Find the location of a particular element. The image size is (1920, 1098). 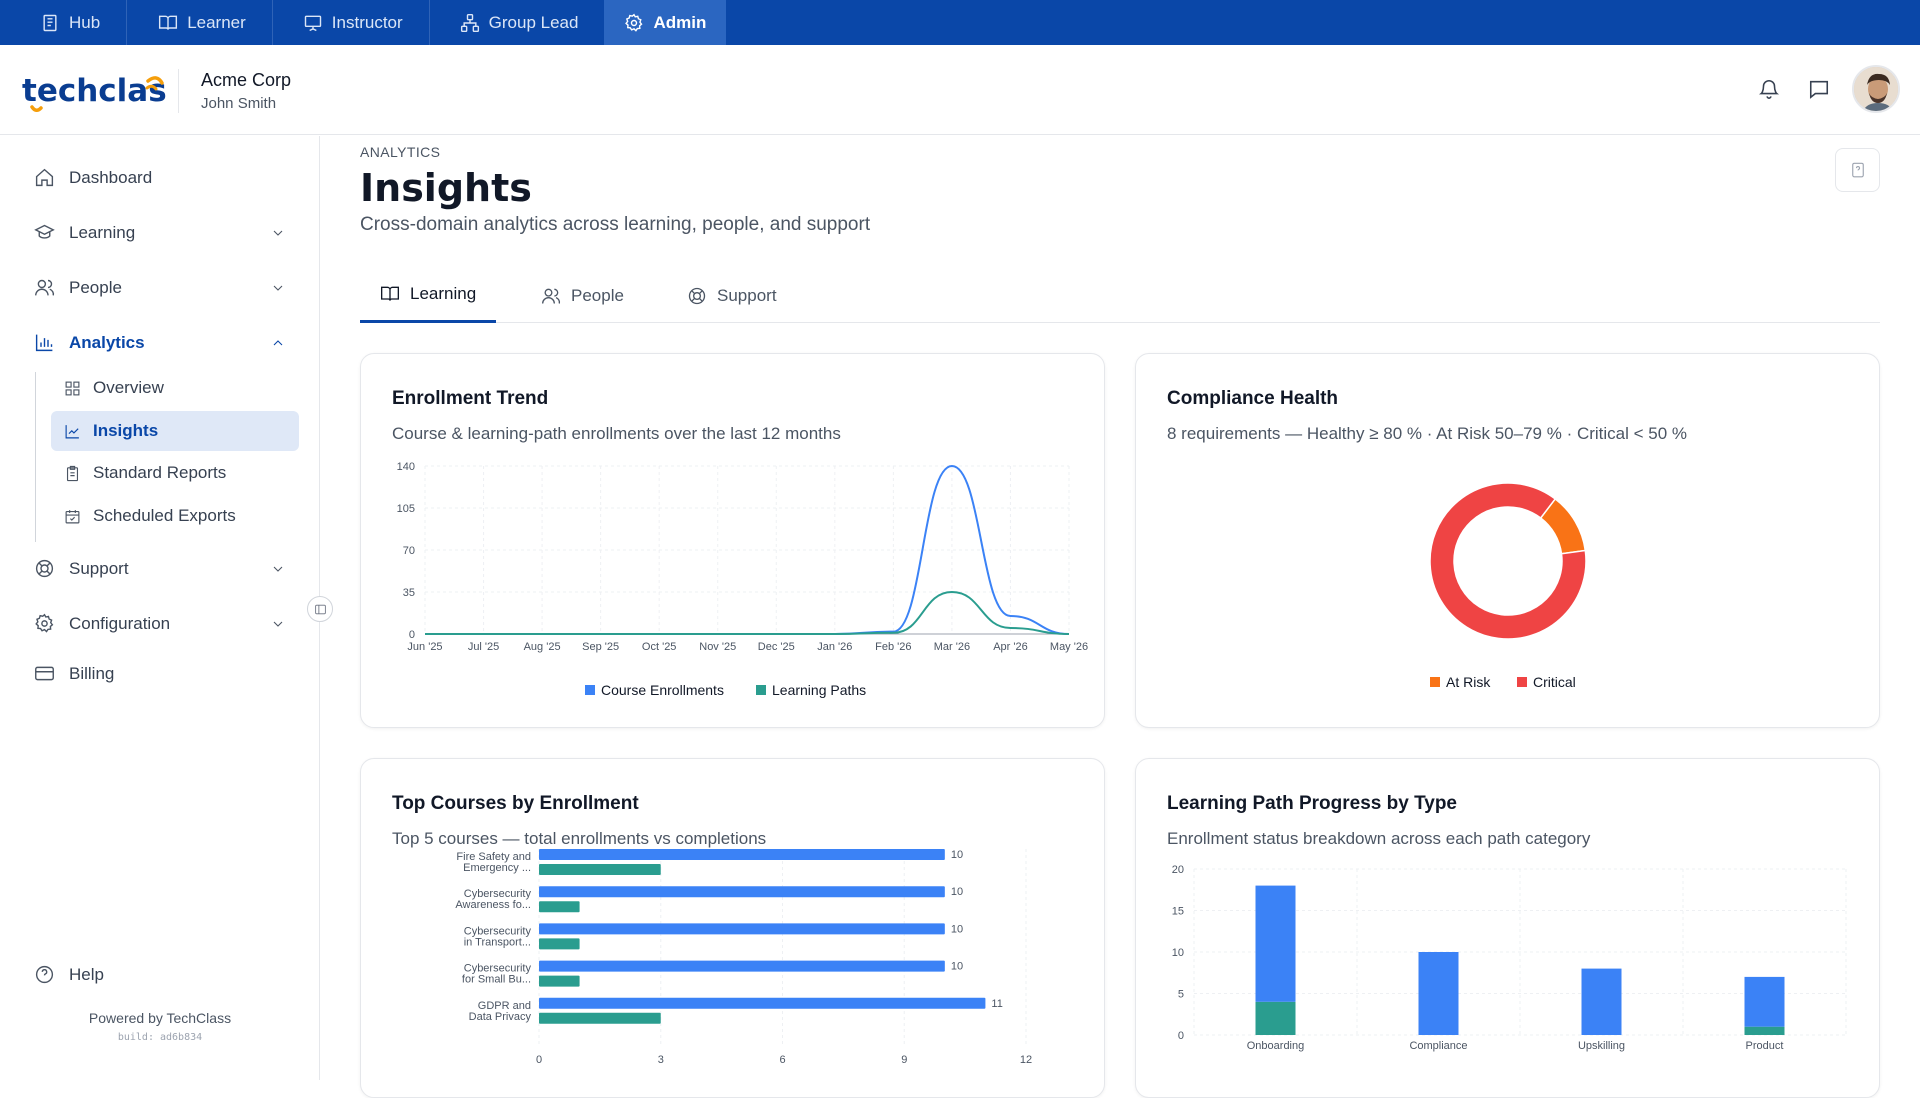

bell-icon is located at coordinates (1769, 89).